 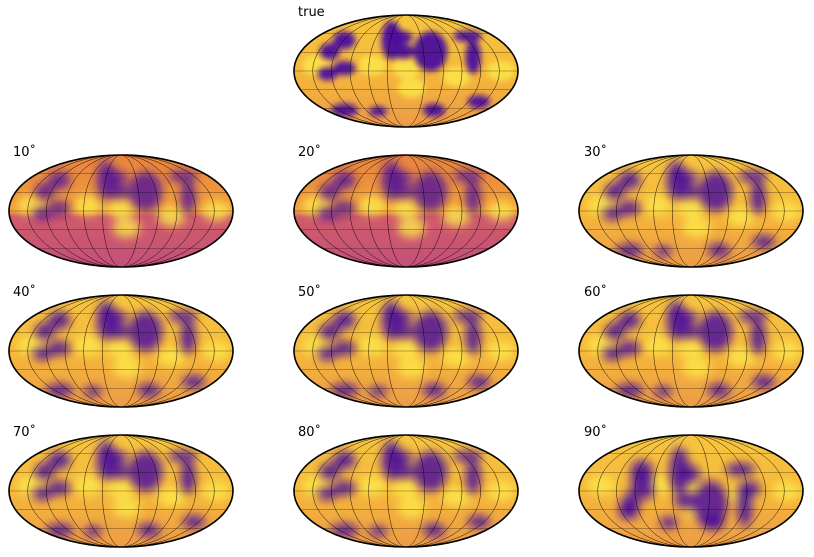 What do you see at coordinates (596, 152) in the screenshot?
I see `panel-label: 30˚` at bounding box center [596, 152].